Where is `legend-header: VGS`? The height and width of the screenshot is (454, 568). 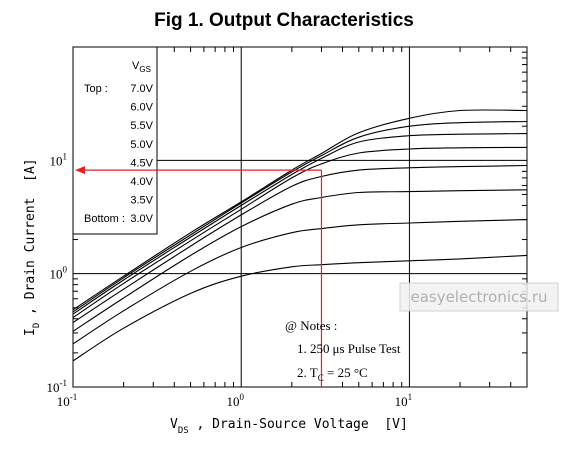
legend-header: VGS is located at coordinates (141, 67).